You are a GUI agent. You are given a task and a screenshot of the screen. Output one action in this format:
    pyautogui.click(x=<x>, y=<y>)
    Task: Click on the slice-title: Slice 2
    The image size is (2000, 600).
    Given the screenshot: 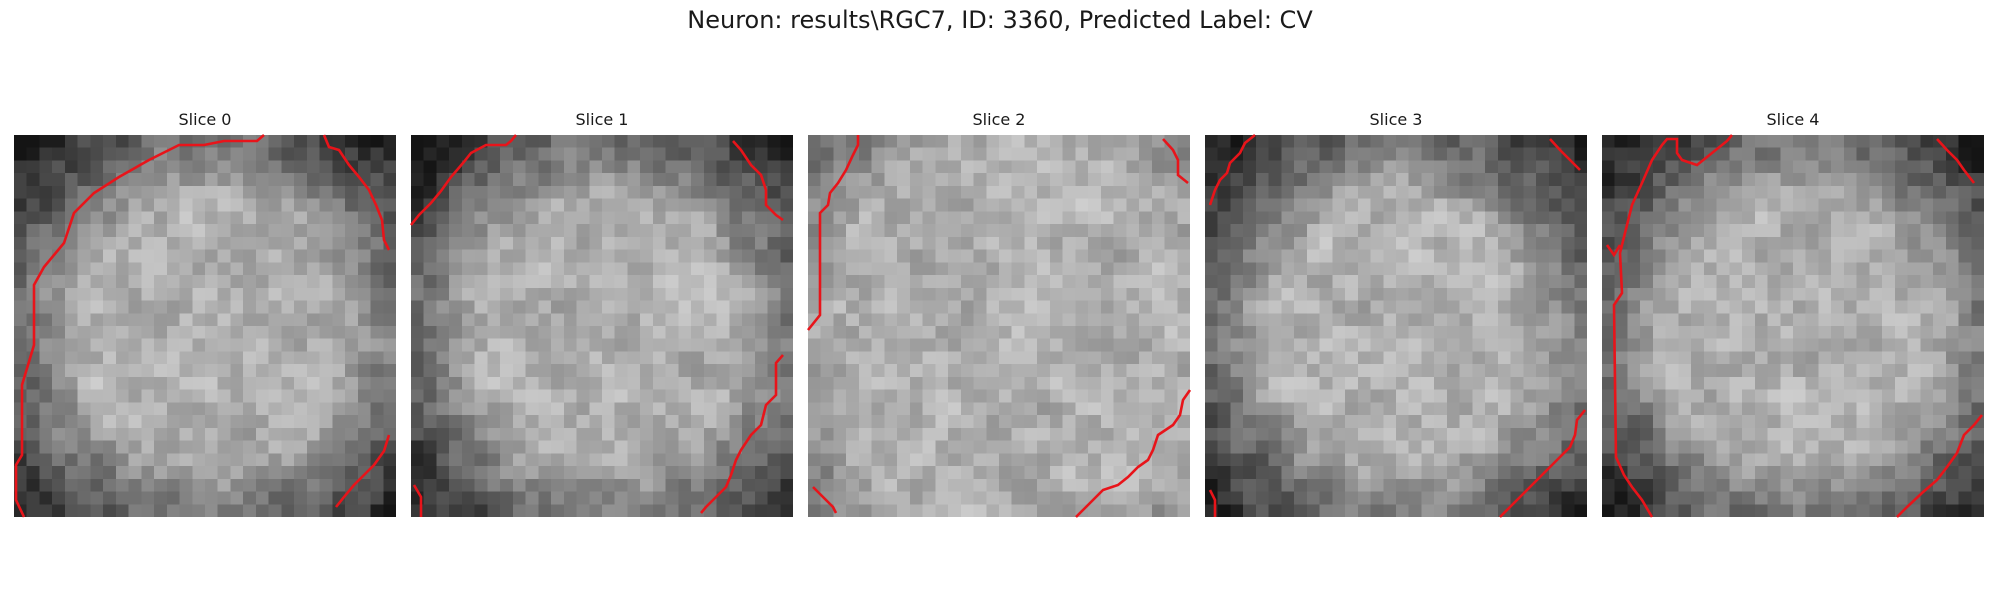 What is the action you would take?
    pyautogui.click(x=999, y=119)
    